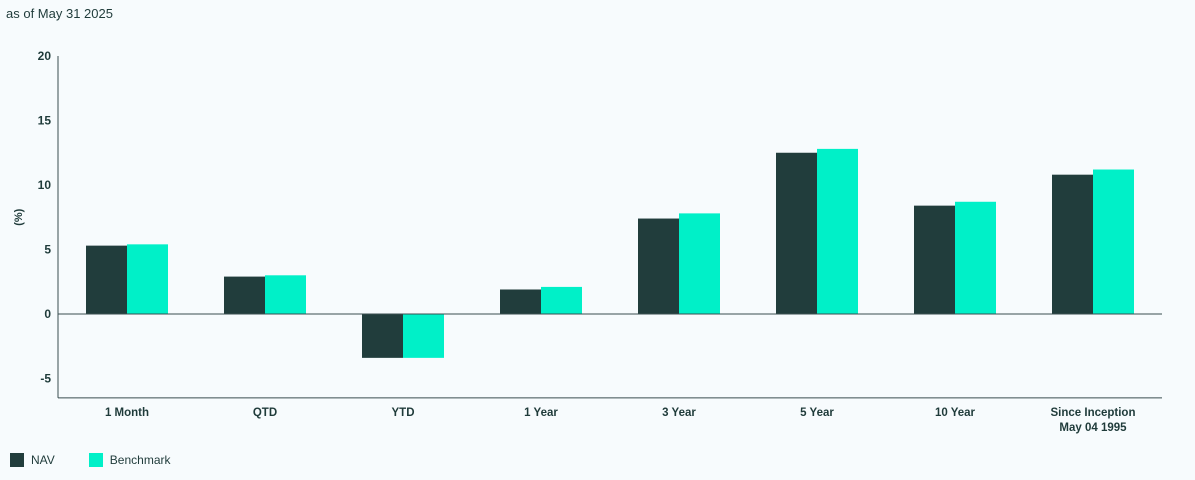 The width and height of the screenshot is (1195, 480). I want to click on legend-swatch-benchmark, so click(95, 460).